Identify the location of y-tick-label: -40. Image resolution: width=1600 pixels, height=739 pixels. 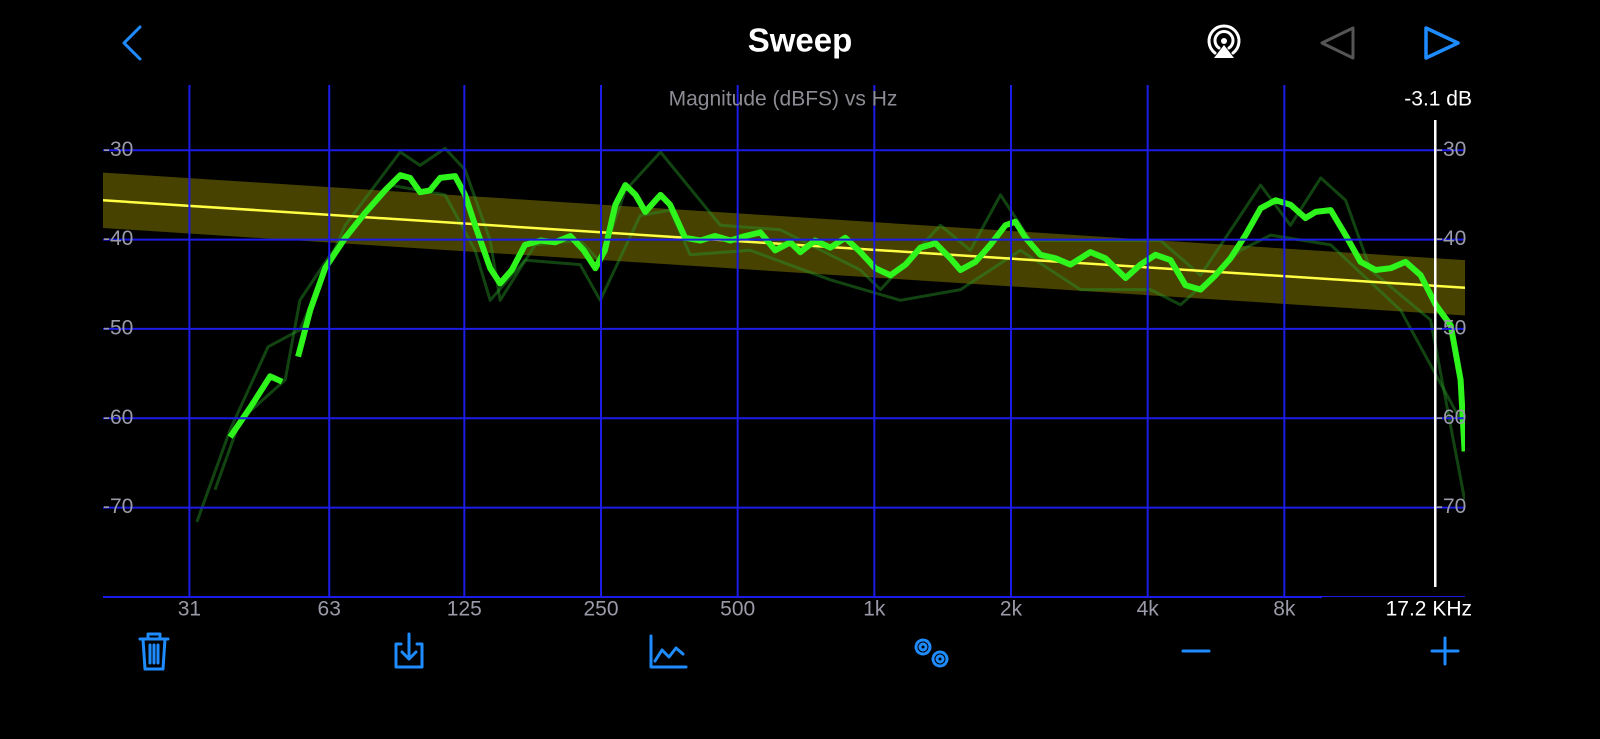
(118, 238).